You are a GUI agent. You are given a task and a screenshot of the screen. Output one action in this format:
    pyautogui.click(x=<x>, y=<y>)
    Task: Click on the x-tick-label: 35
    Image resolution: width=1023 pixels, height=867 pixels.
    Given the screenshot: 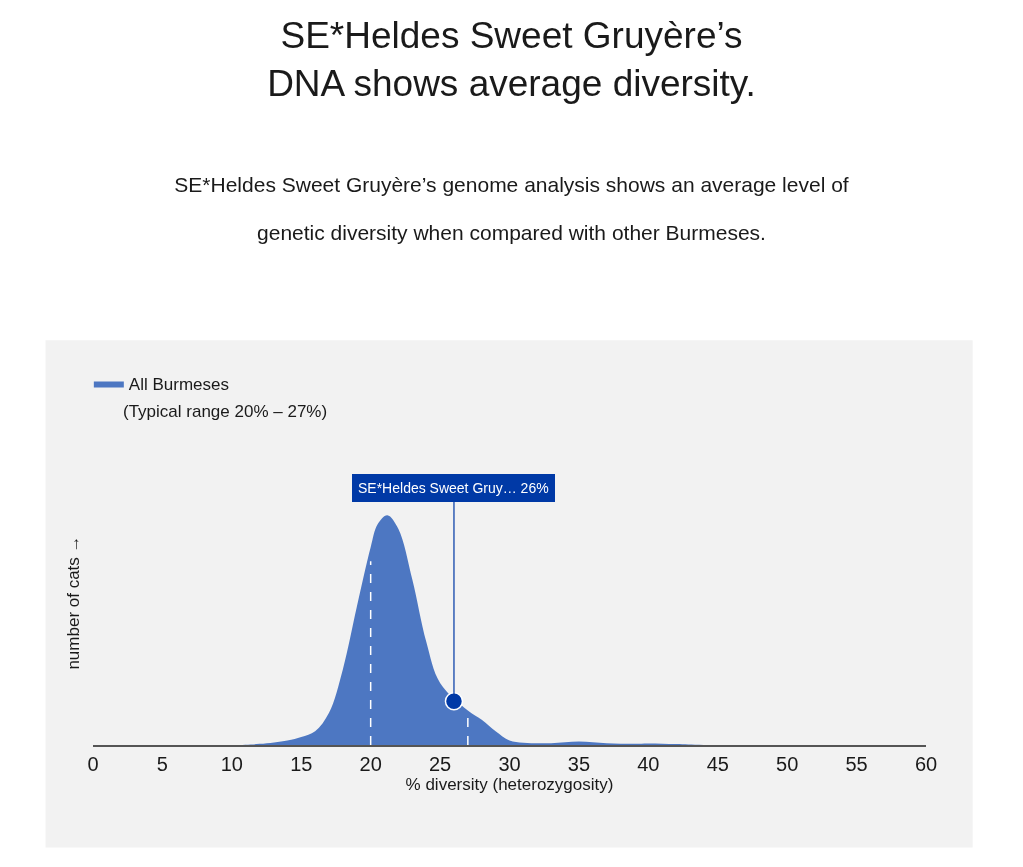 What is the action you would take?
    pyautogui.click(x=579, y=764)
    